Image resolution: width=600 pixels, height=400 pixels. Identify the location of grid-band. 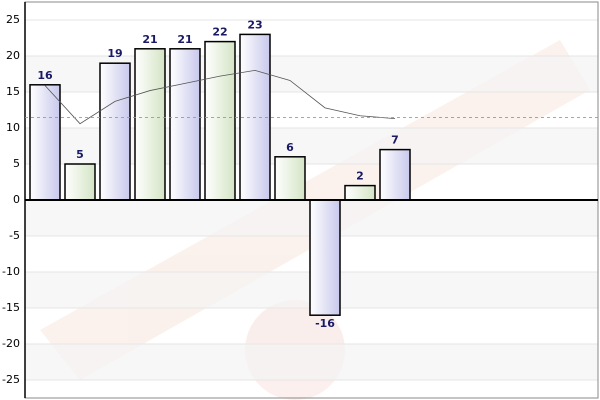
(311, 362).